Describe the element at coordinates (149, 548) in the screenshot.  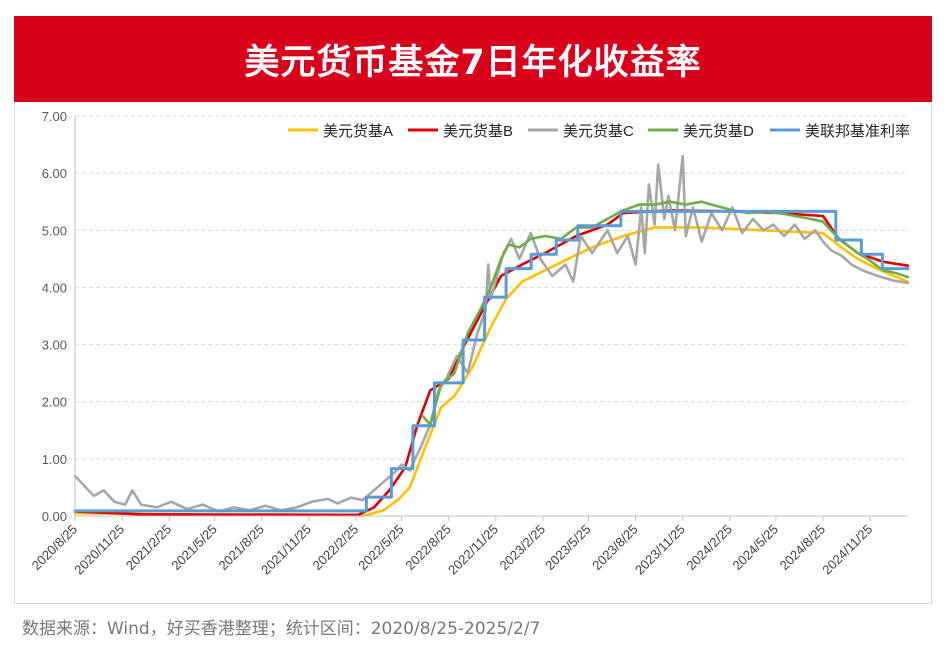
I see `x-tick-label: 2021/2/25` at that location.